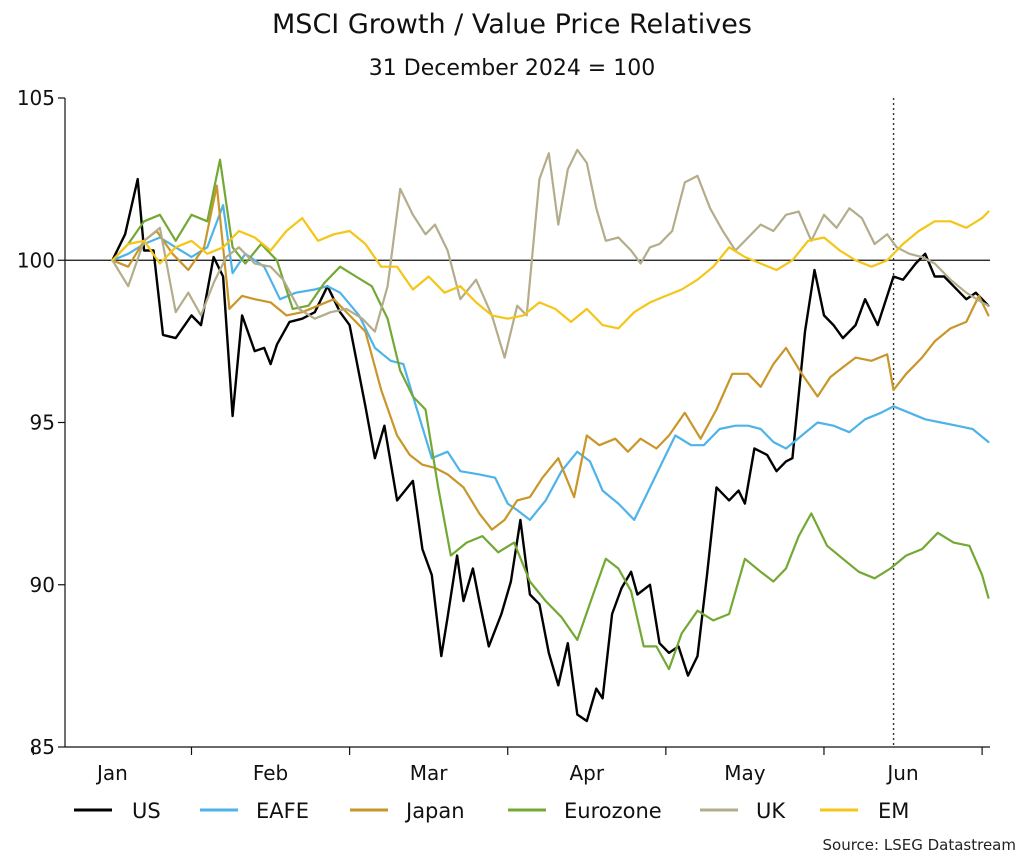 The image size is (1024, 857). What do you see at coordinates (429, 773) in the screenshot?
I see `x-tick-label-mar: Mar` at bounding box center [429, 773].